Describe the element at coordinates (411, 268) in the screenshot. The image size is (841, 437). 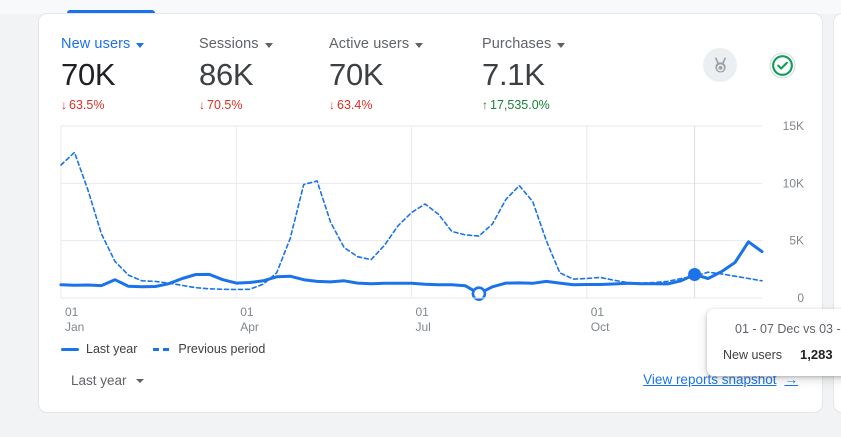
I see `series-line-last-year` at that location.